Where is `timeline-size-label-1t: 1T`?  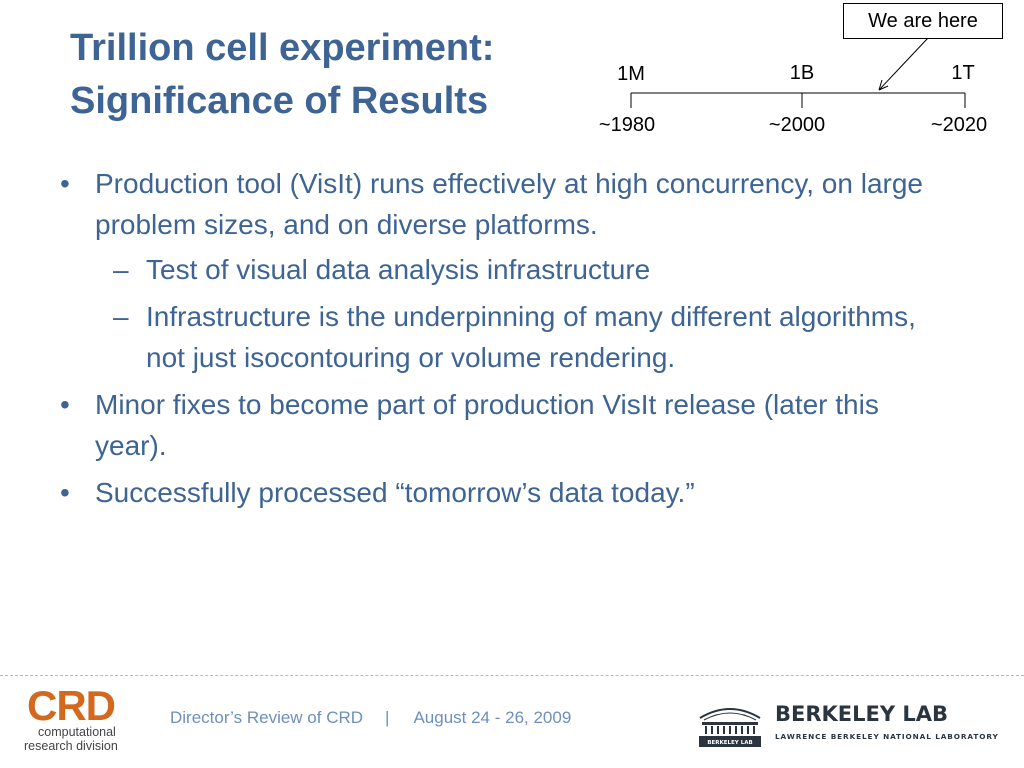
timeline-size-label-1t: 1T is located at coordinates (962, 73).